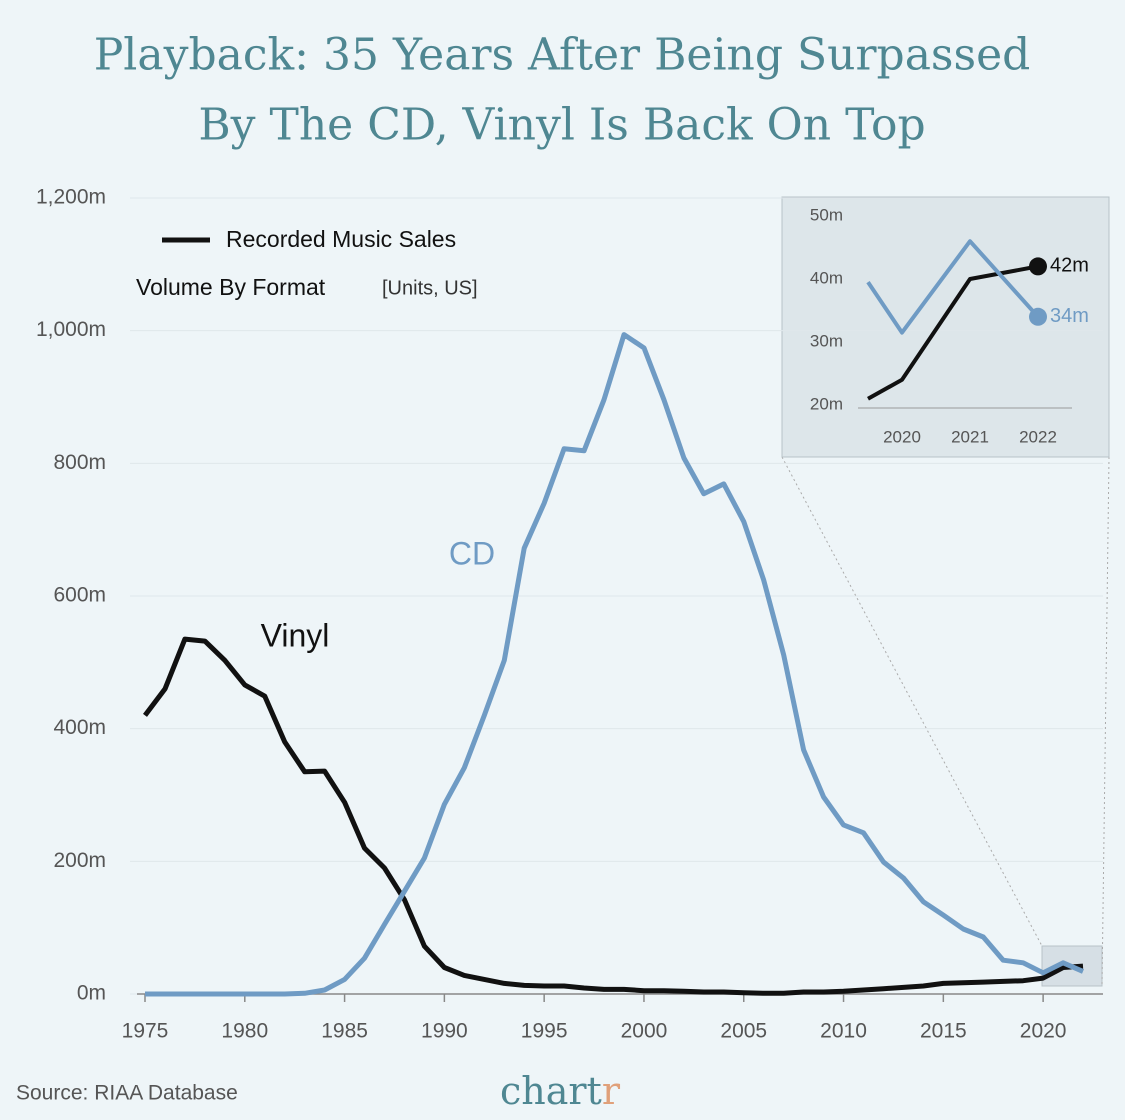 The height and width of the screenshot is (1120, 1125). I want to click on y-tick-label: 800m, so click(79, 462).